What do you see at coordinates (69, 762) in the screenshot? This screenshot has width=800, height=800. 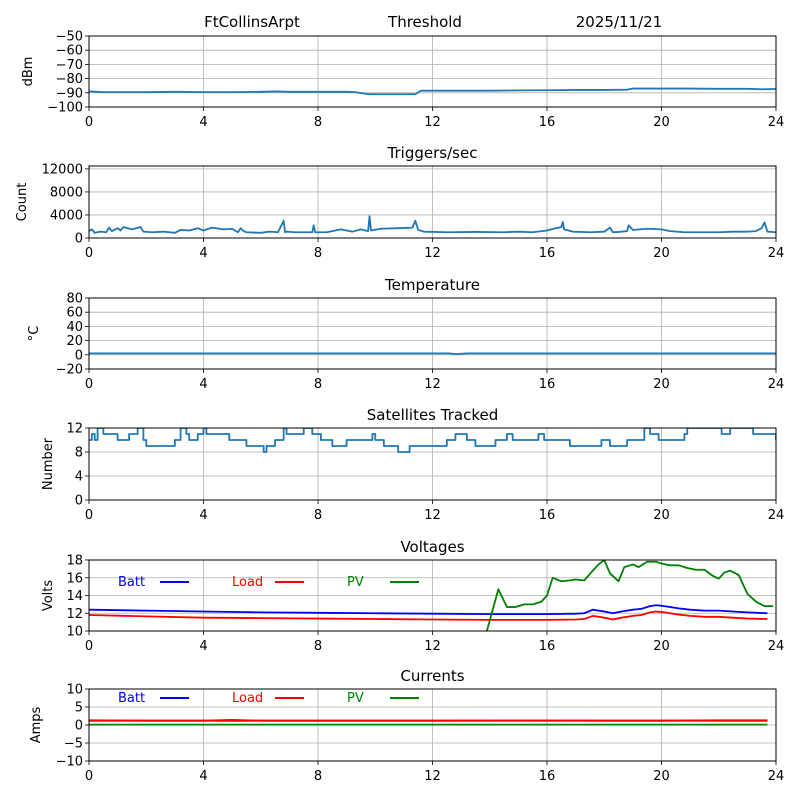 I see `y-tick-label: −10` at bounding box center [69, 762].